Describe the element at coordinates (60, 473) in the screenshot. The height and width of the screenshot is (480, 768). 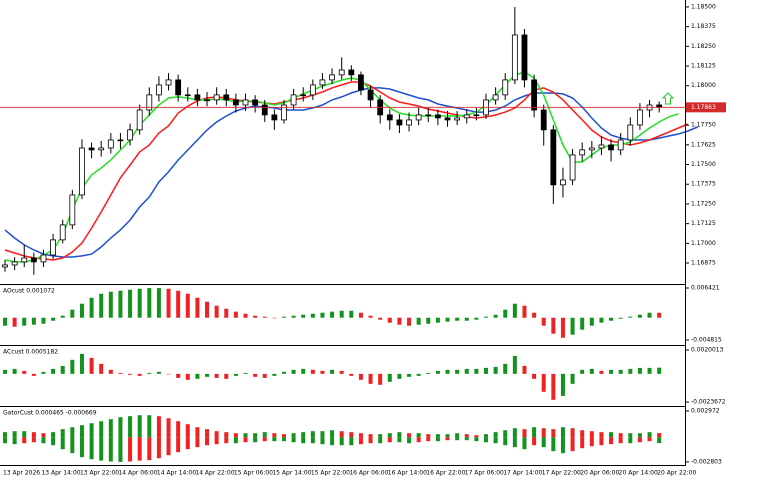
I see `x-tick-label: 13 Apr 14:00` at that location.